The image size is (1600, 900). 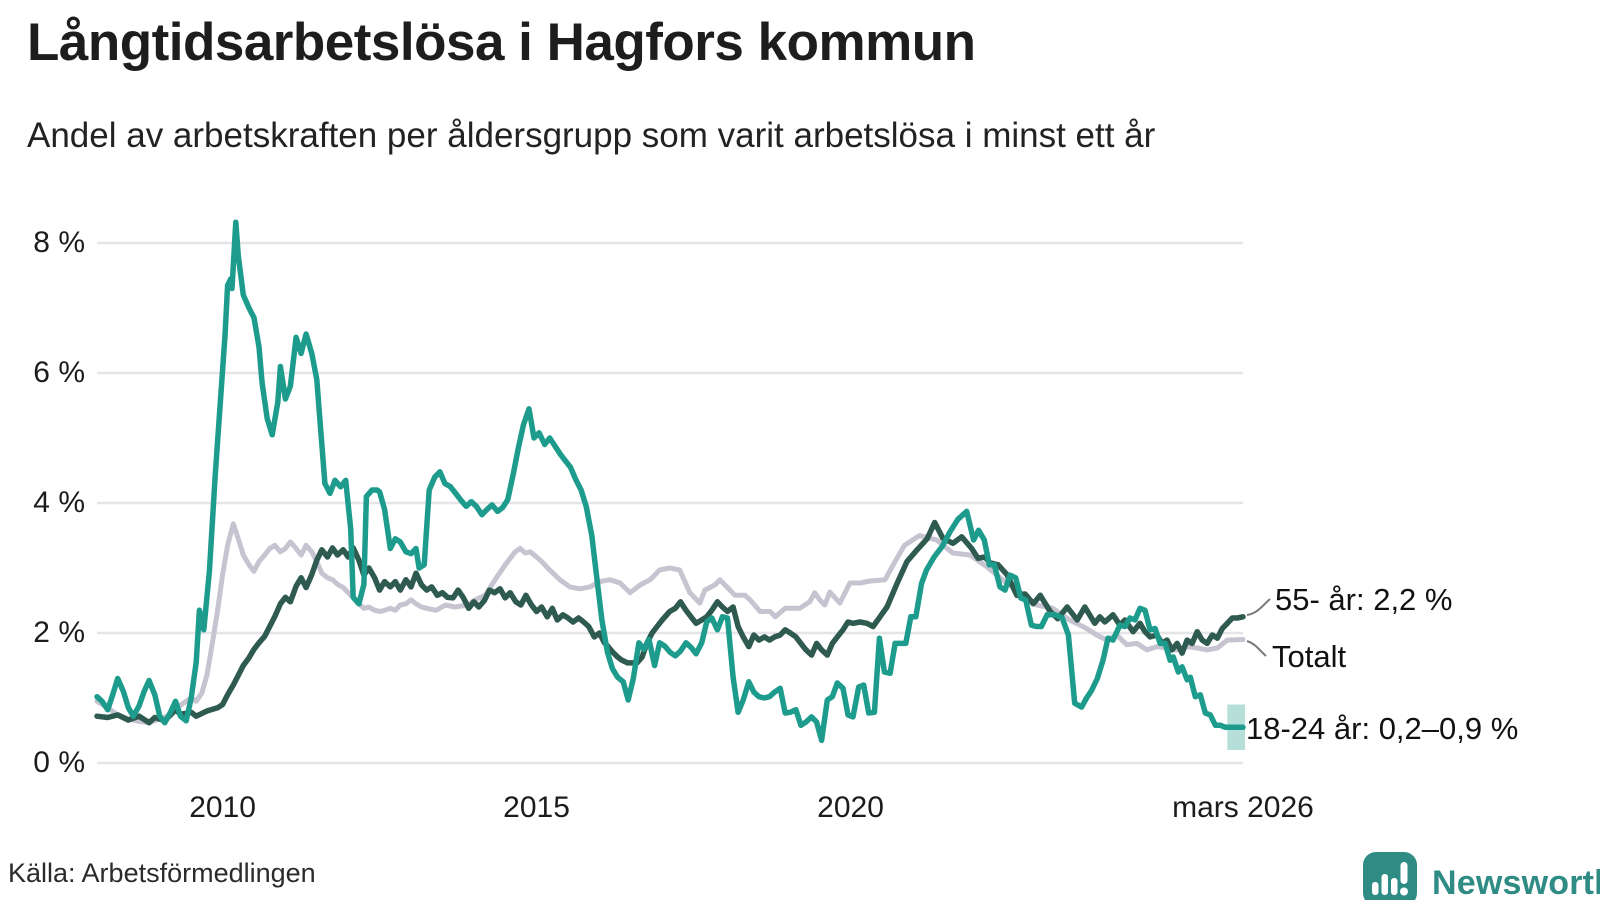 I want to click on annotation-totalt: Totalt, so click(x=1309, y=656).